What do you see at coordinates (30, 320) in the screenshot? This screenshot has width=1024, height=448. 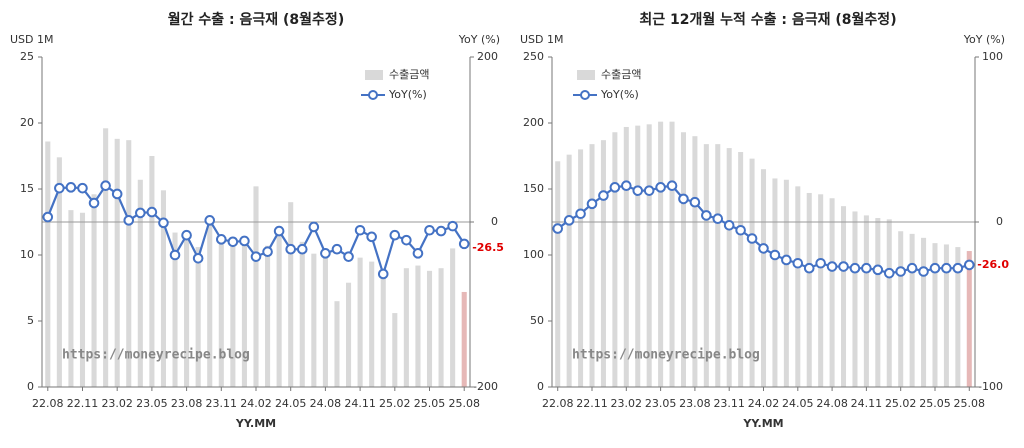 I see `y-tick-label: 5` at bounding box center [30, 320].